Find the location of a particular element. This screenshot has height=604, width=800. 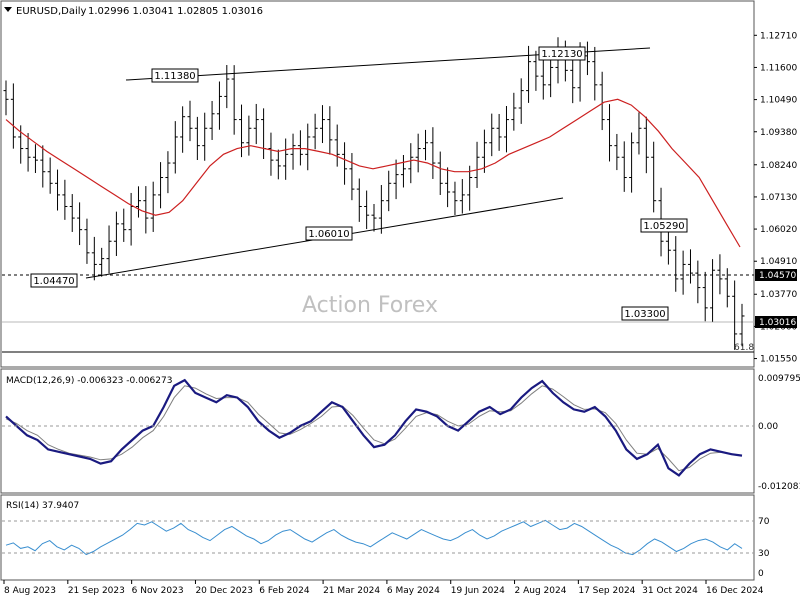

time-tick-label: 16 Dec 2024 is located at coordinates (735, 591).